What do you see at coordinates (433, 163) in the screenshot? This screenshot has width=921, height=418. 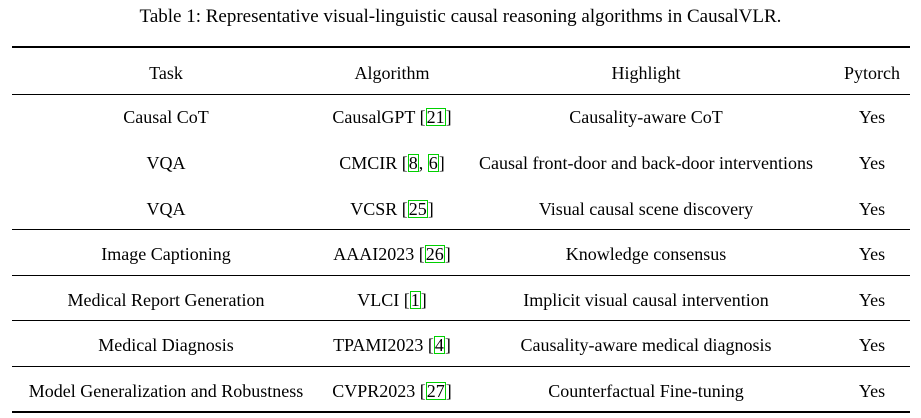 I see `citation-link: 6` at bounding box center [433, 163].